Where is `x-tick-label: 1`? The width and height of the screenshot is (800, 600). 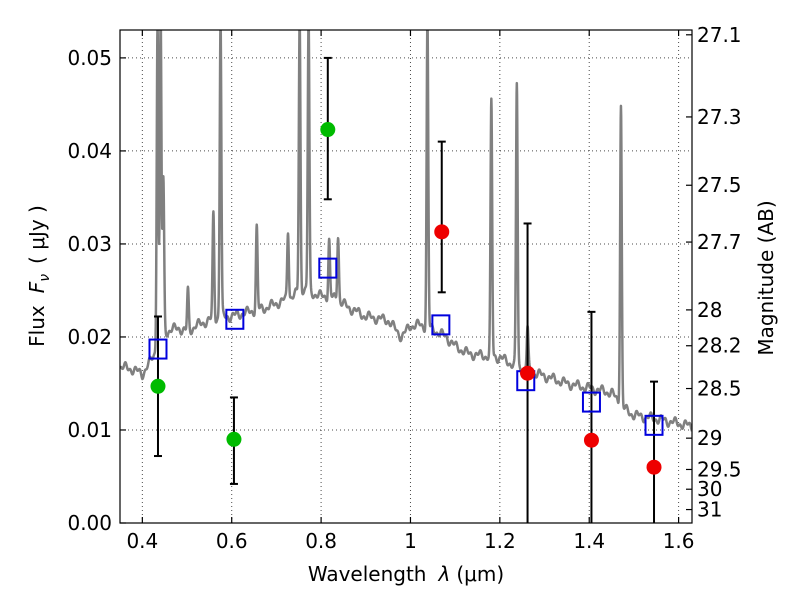
x-tick-label: 1 is located at coordinates (410, 541).